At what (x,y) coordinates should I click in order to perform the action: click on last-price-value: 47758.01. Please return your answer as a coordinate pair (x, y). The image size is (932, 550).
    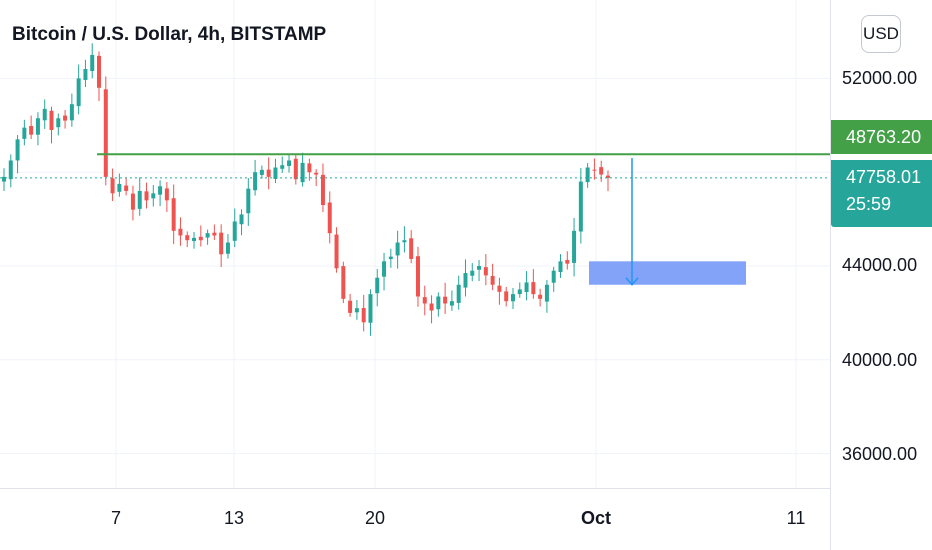
    Looking at the image, I should click on (884, 177).